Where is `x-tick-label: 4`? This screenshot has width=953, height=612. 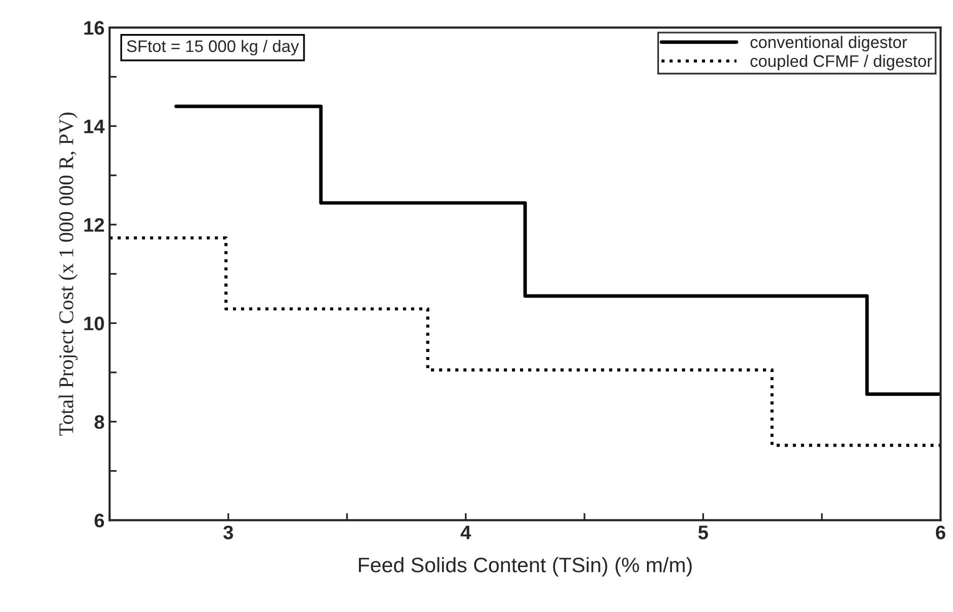
x-tick-label: 4 is located at coordinates (466, 533).